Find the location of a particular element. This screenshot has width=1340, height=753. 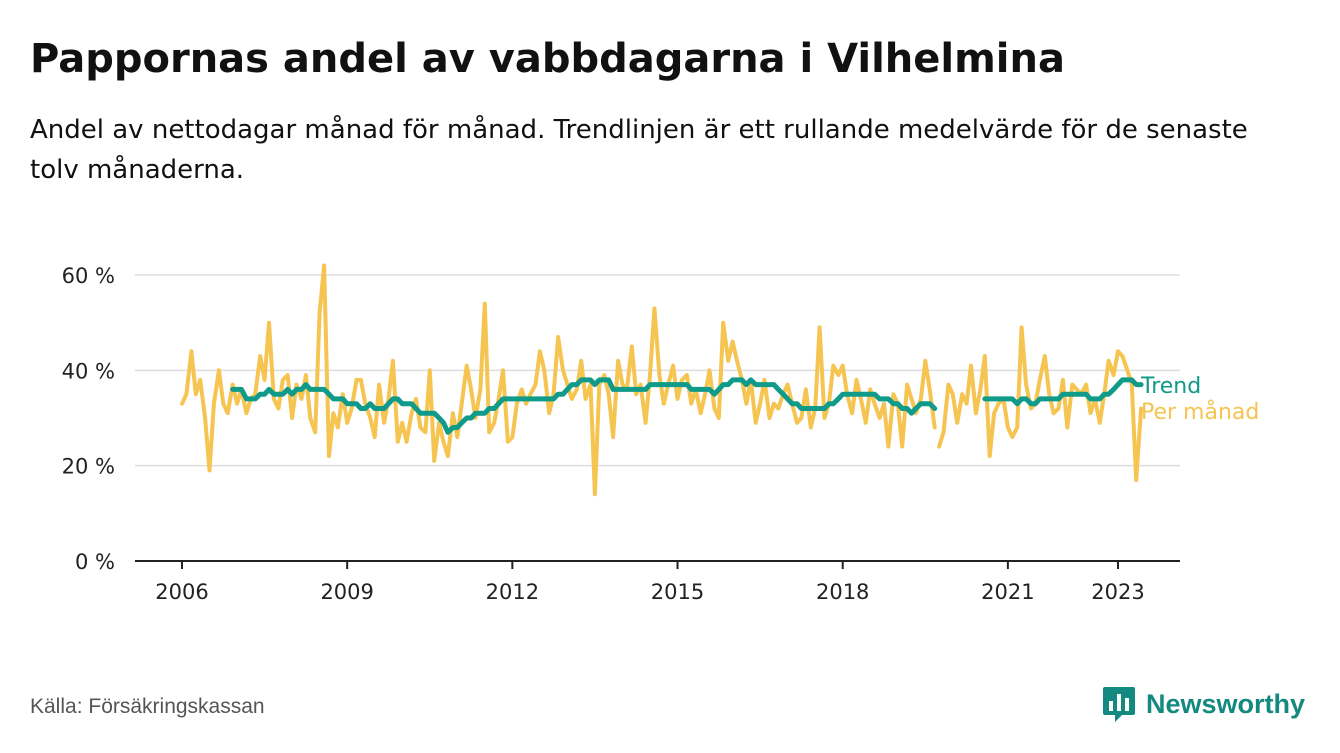

x-tick-label: 2012 is located at coordinates (512, 592).